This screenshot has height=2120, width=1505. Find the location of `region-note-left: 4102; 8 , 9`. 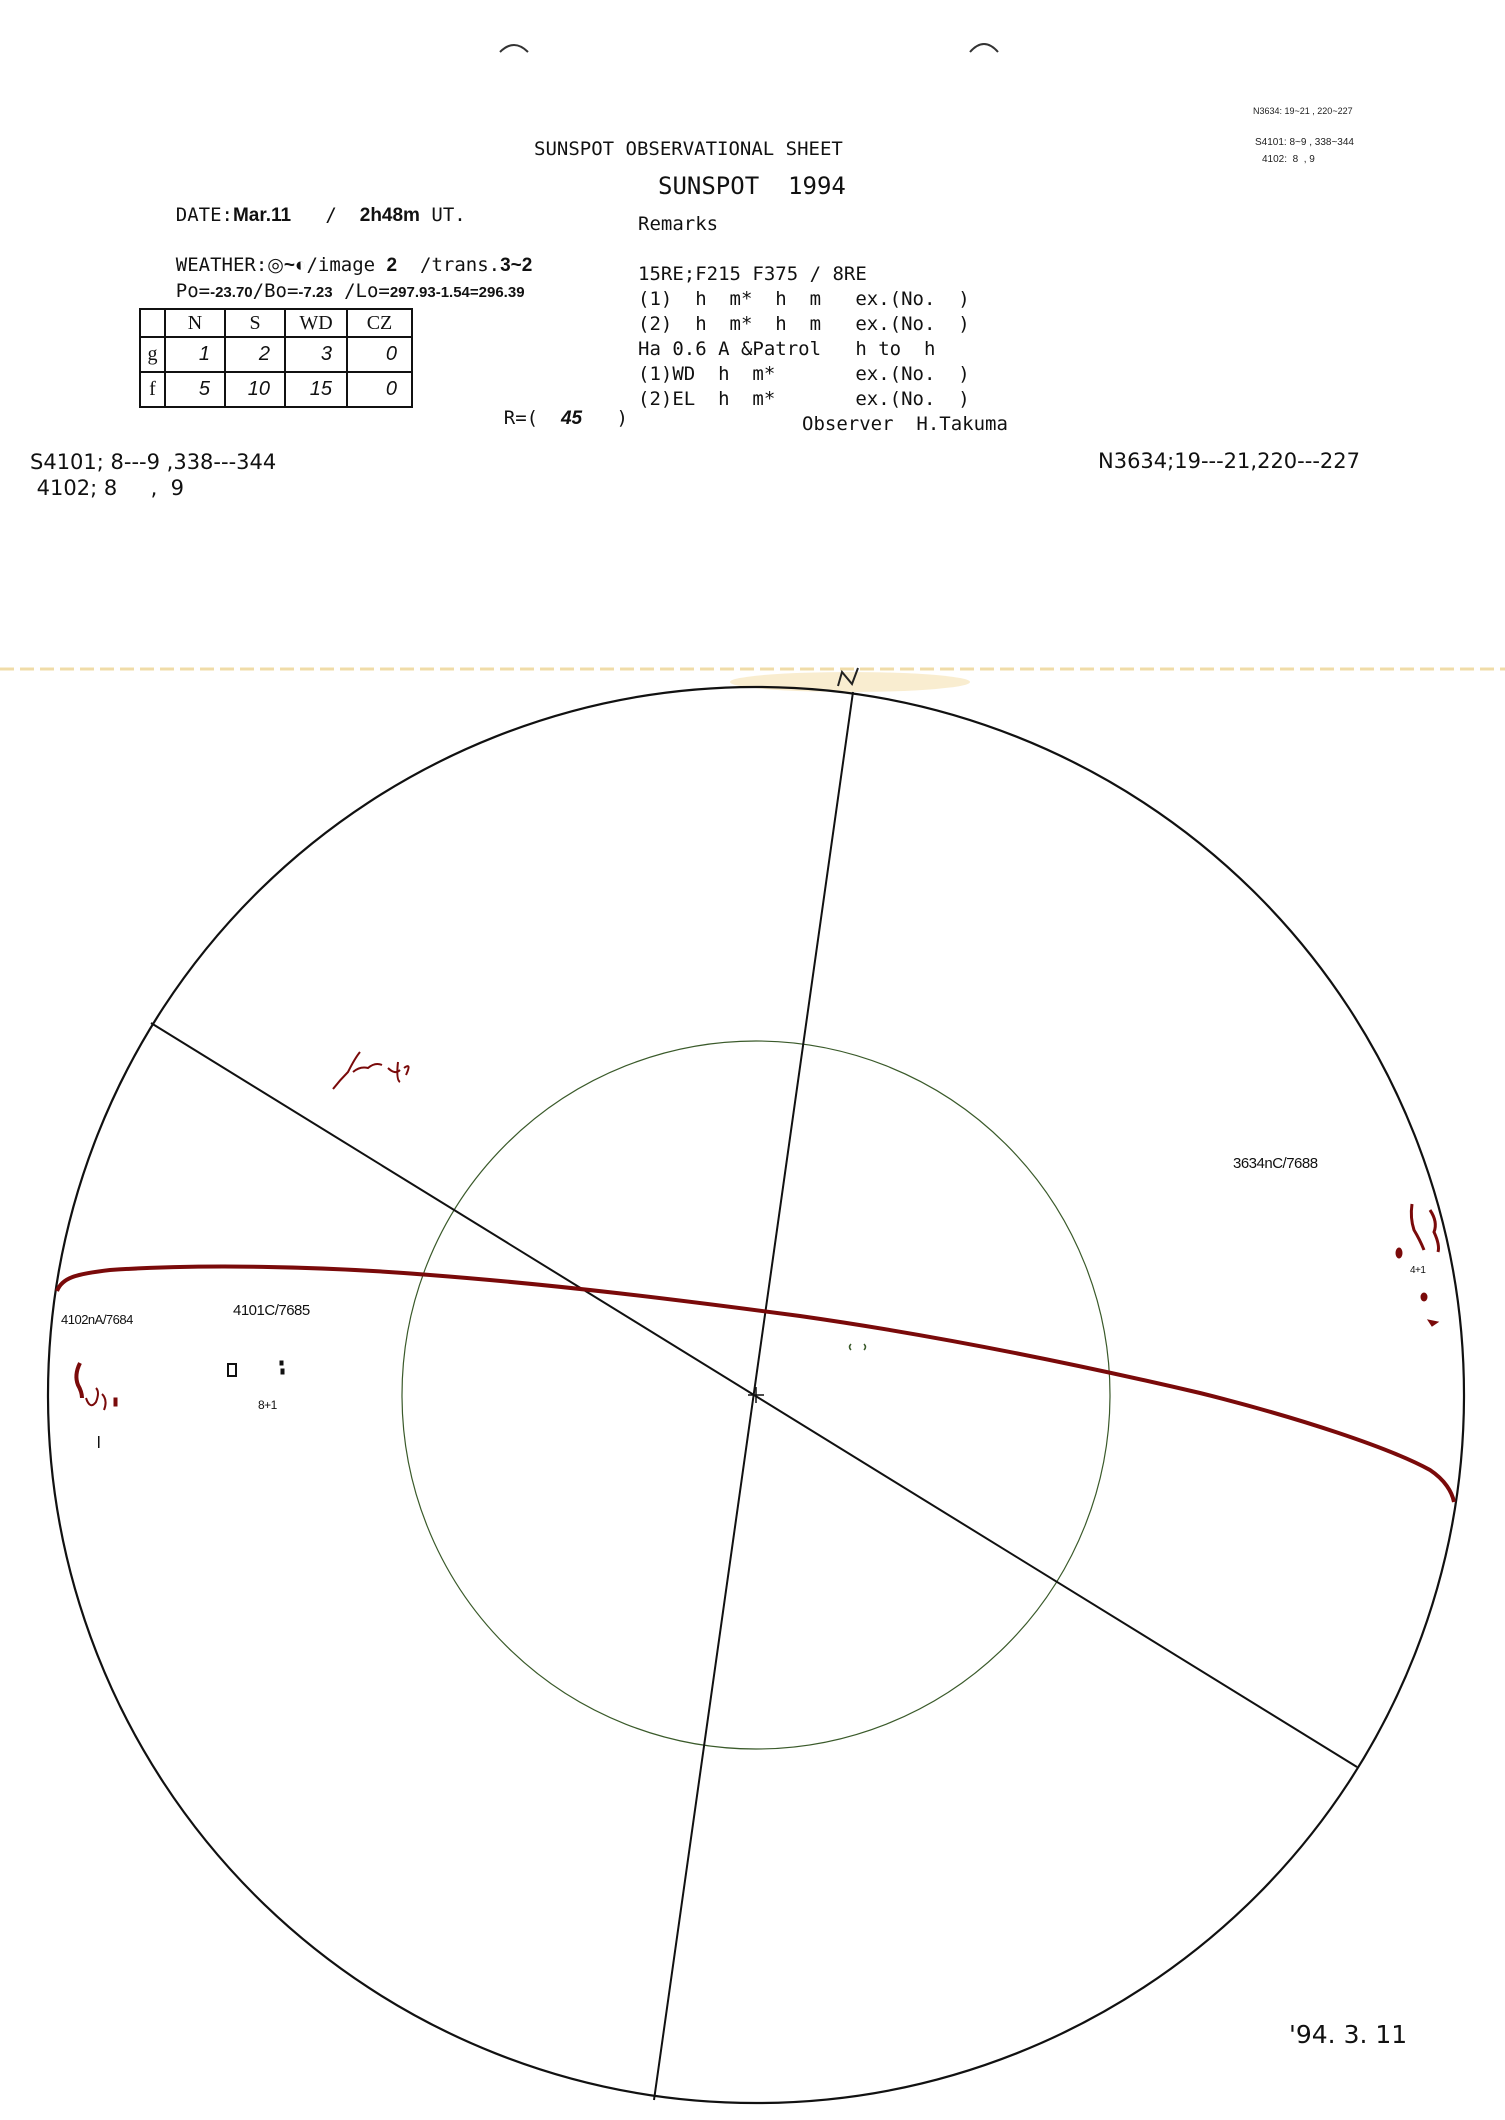

region-note-left: 4102; 8 , 9 is located at coordinates (107, 488).